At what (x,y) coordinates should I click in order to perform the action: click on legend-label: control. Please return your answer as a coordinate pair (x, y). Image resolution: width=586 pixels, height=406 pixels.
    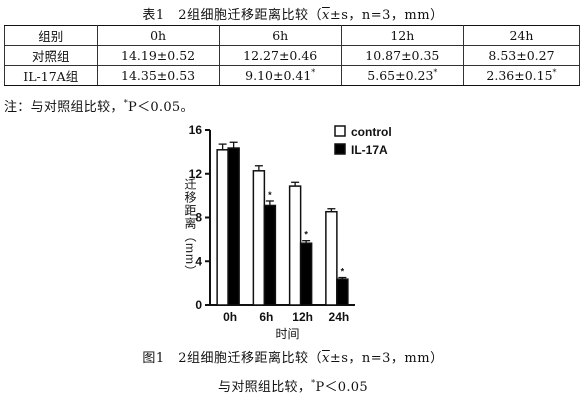
    Looking at the image, I should click on (371, 132).